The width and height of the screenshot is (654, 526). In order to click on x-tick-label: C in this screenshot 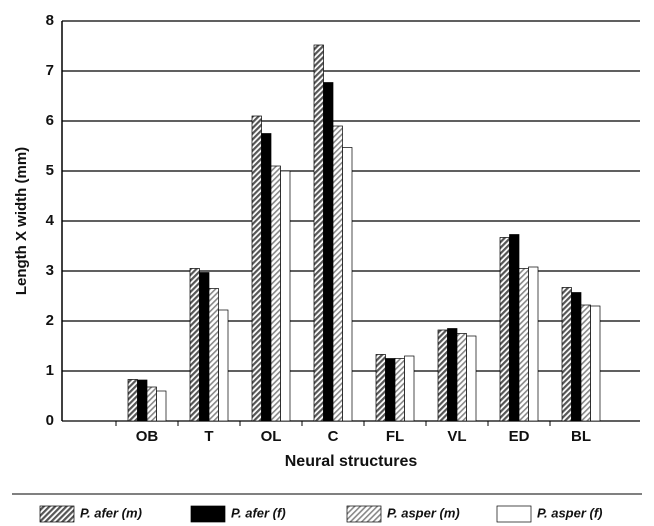, I will do `click(333, 436)`.